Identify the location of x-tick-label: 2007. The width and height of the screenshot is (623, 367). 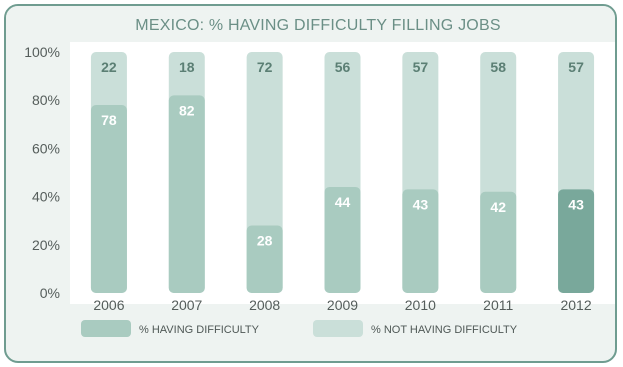
(186, 305).